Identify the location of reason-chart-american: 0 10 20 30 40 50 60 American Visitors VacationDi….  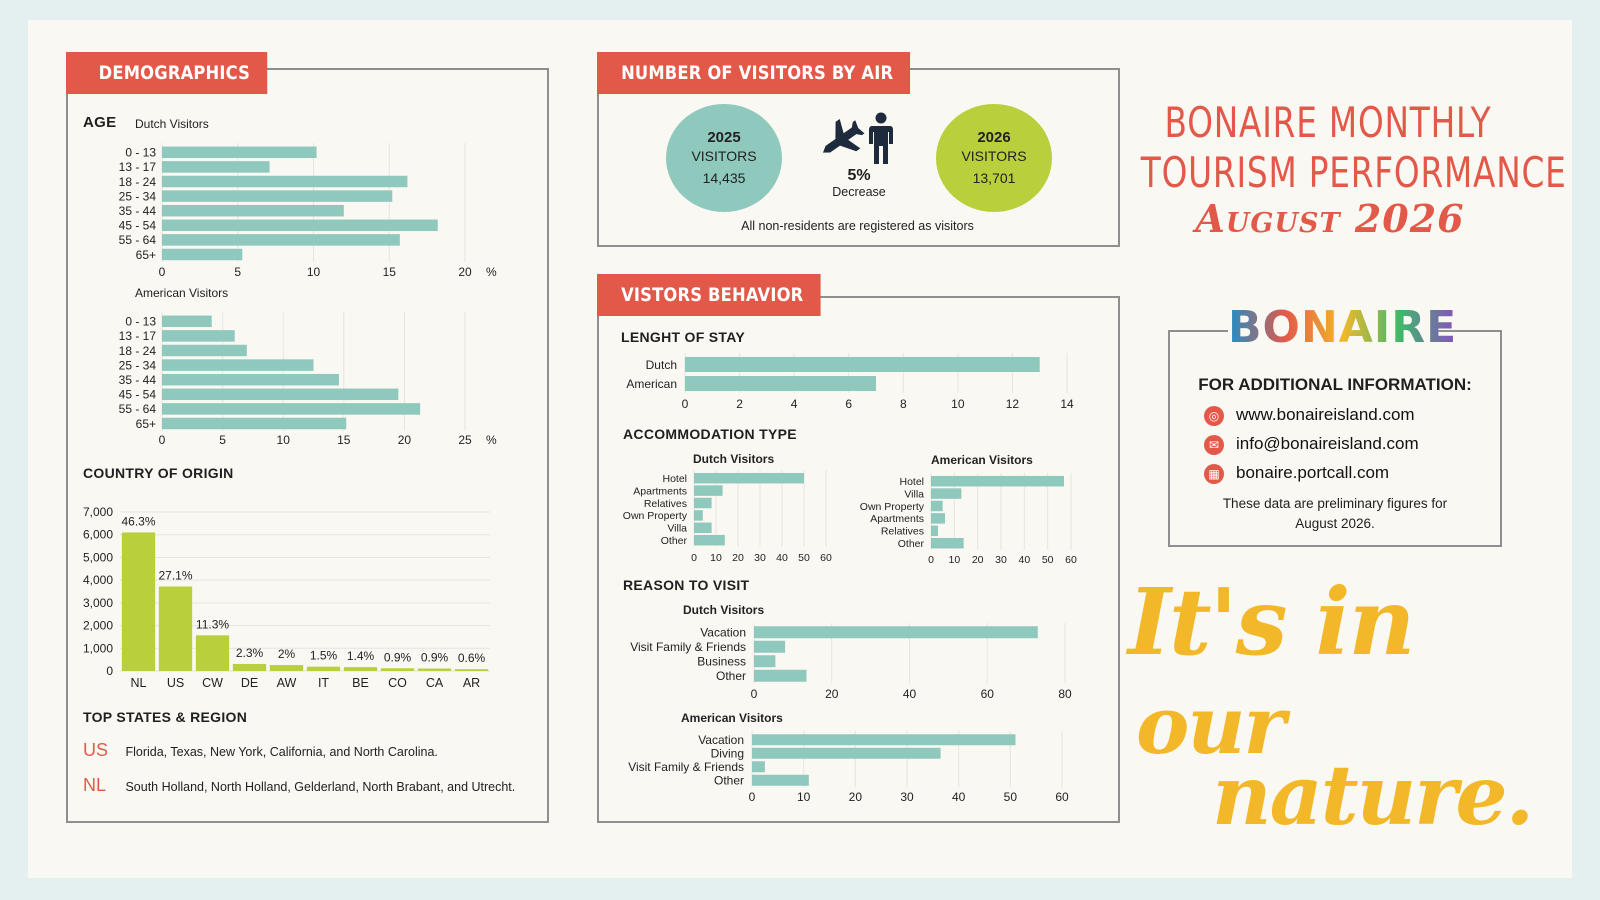
(848, 757).